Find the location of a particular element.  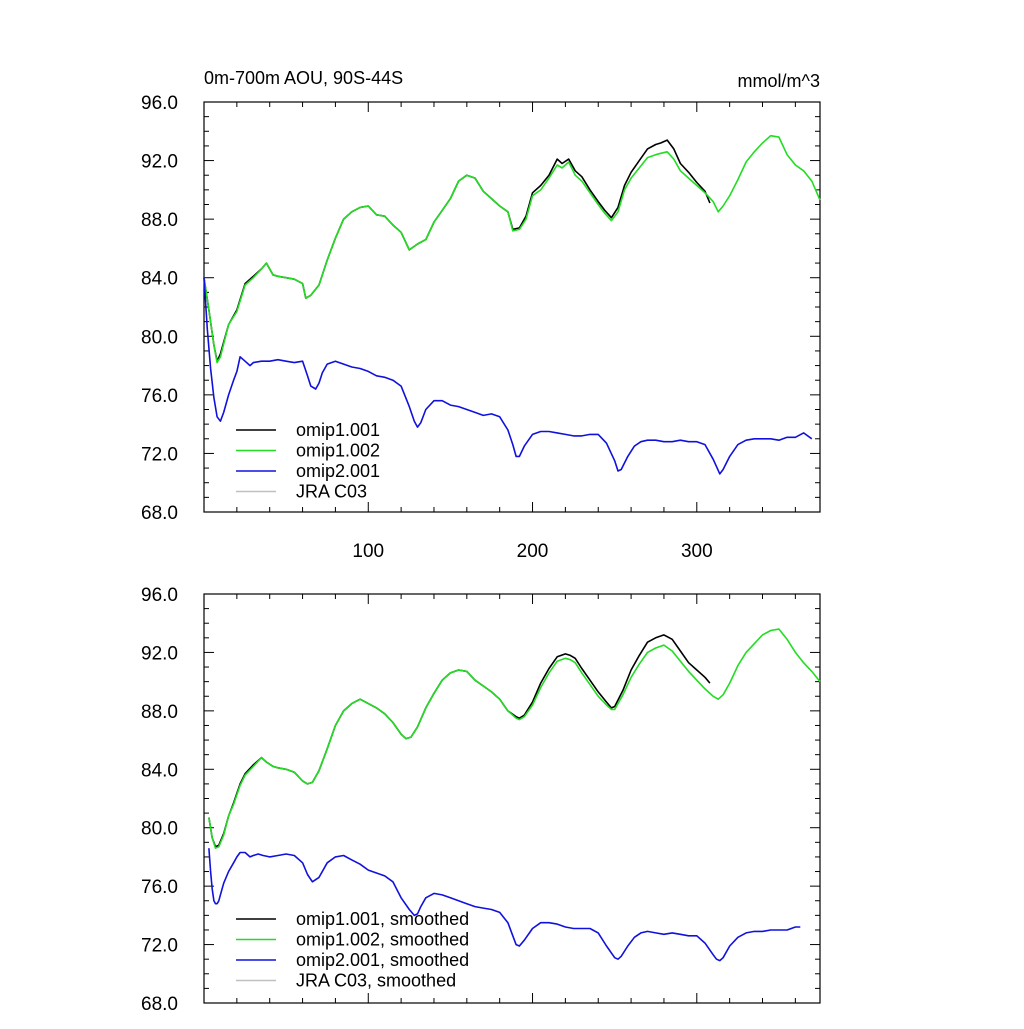

legend-label: omip2.001 is located at coordinates (338, 471).